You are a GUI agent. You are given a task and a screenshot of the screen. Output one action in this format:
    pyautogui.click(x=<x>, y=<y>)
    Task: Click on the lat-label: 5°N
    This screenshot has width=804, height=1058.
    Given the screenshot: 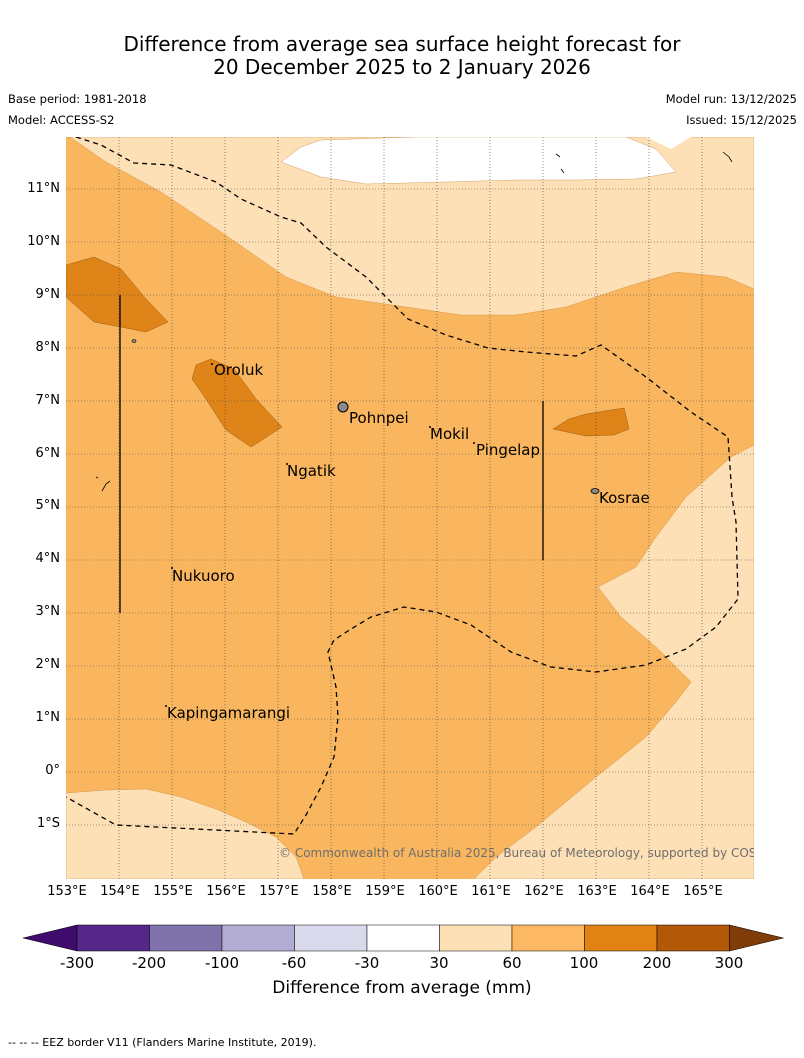 What is the action you would take?
    pyautogui.click(x=48, y=505)
    